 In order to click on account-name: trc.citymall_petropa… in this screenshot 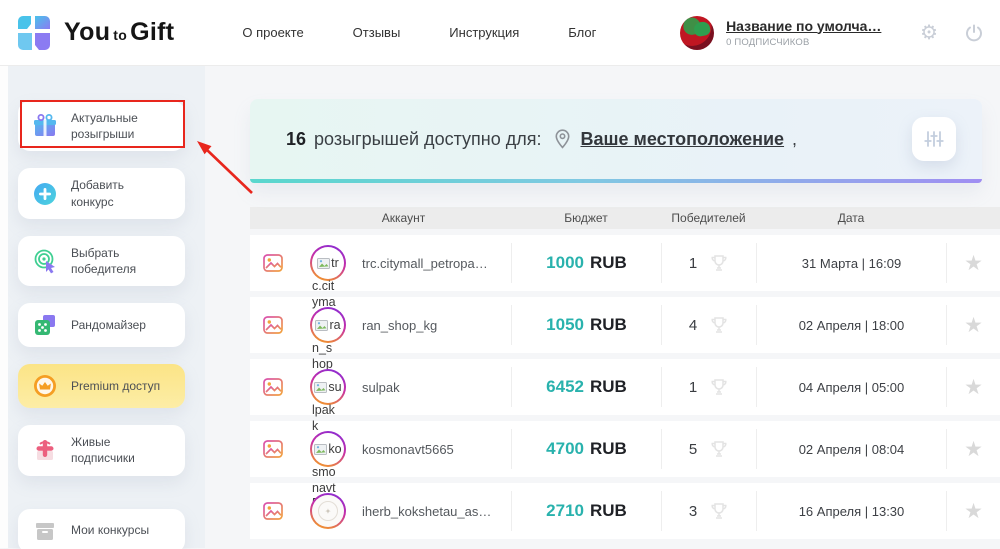, I will do `click(425, 263)`.